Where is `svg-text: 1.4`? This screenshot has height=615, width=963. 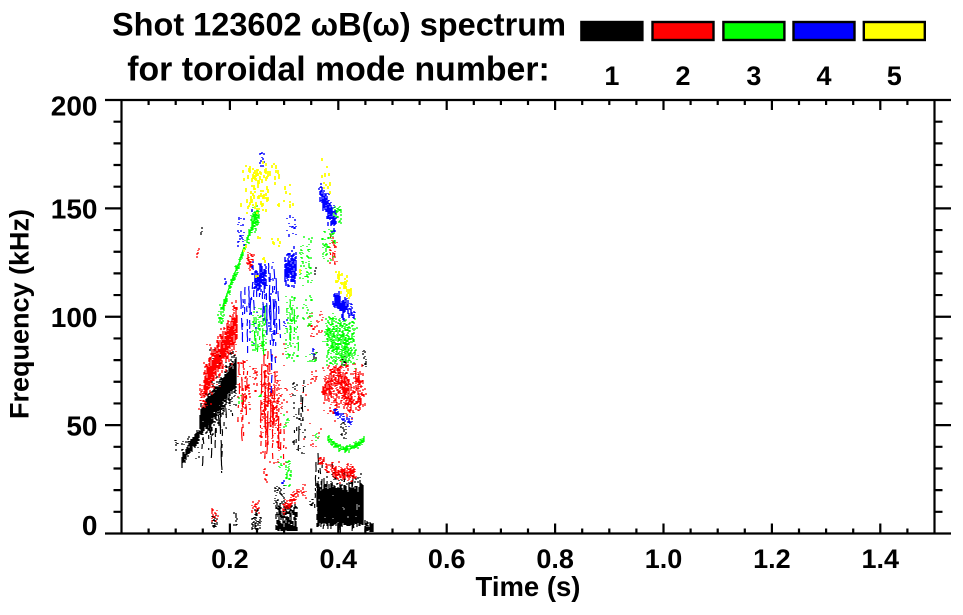
svg-text: 1.4 is located at coordinates (881, 559).